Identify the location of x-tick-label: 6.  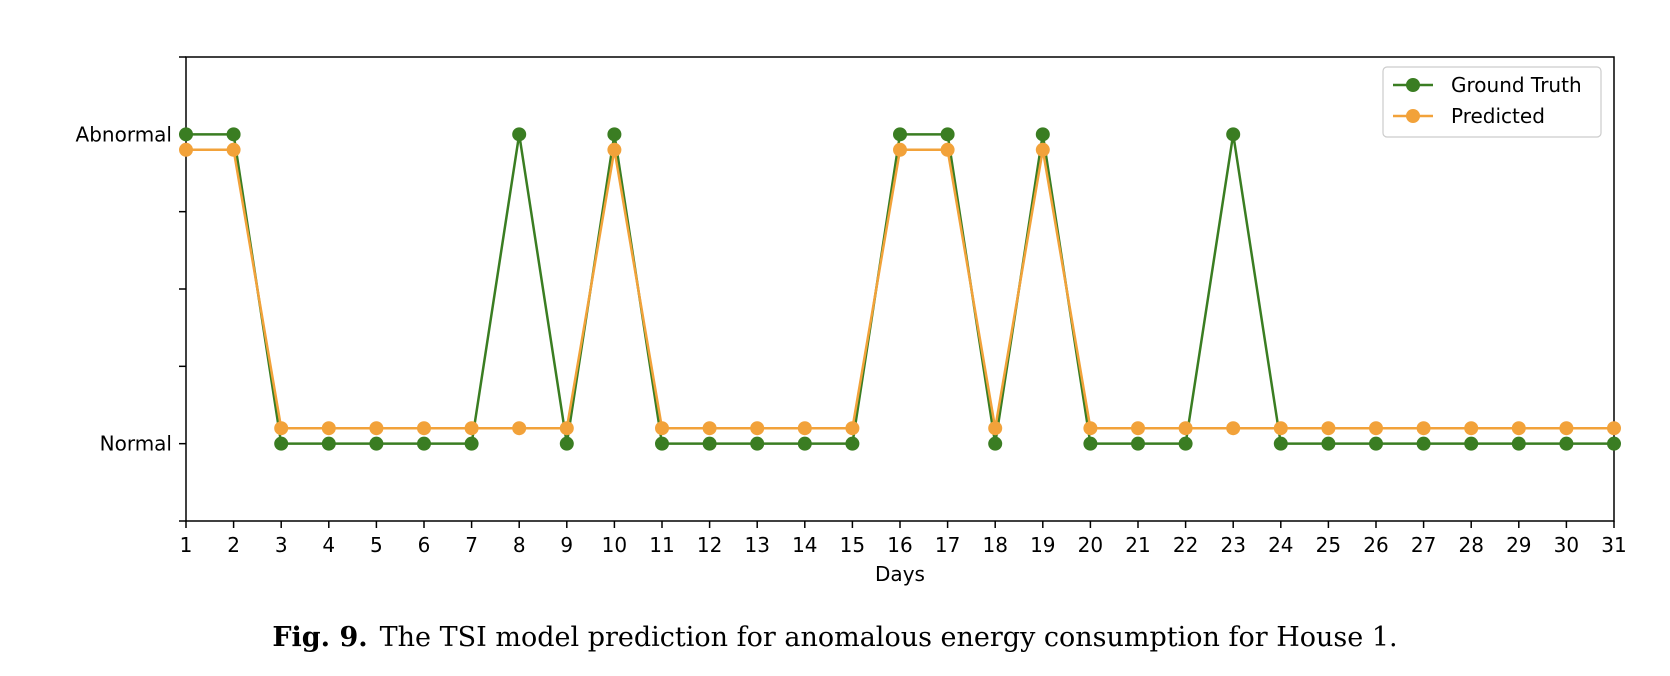
(424, 545).